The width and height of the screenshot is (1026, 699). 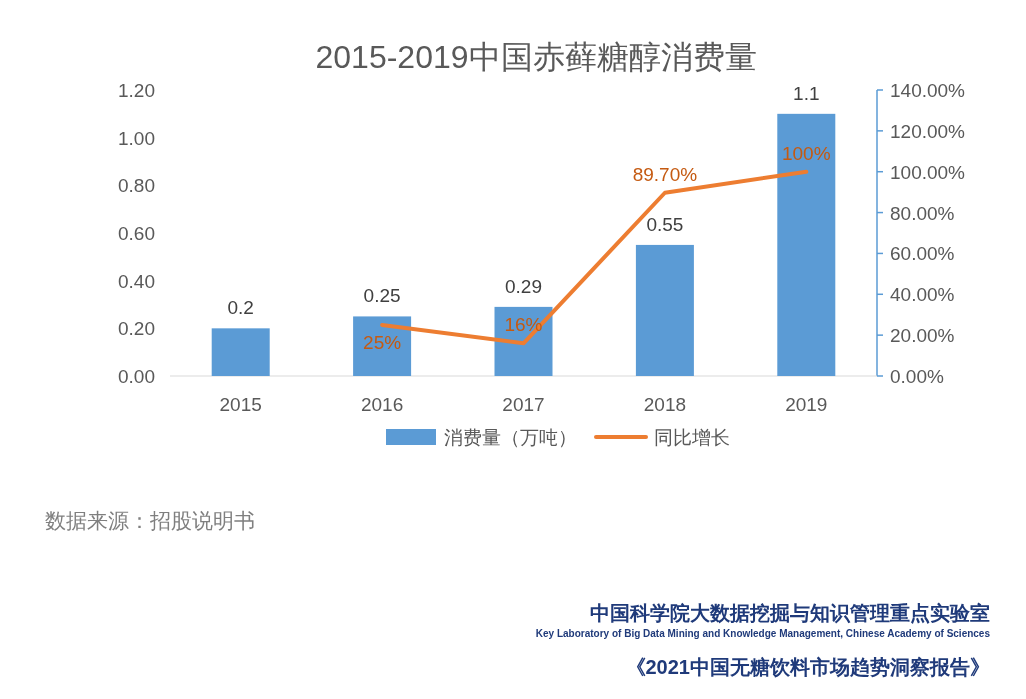 I want to click on data-label: 100%, so click(x=806, y=153).